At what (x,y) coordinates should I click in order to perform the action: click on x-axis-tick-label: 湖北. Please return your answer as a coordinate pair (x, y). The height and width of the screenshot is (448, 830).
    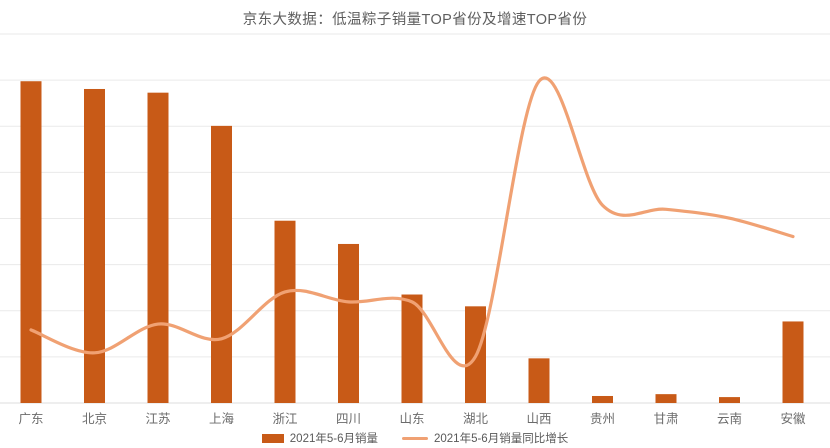
    Looking at the image, I should click on (475, 419).